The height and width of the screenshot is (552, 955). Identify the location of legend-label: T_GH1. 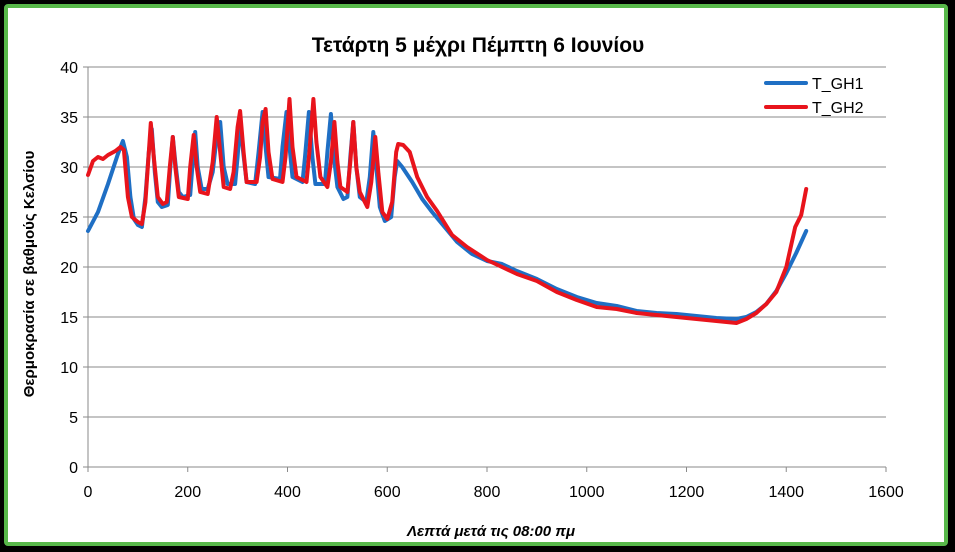
(838, 84).